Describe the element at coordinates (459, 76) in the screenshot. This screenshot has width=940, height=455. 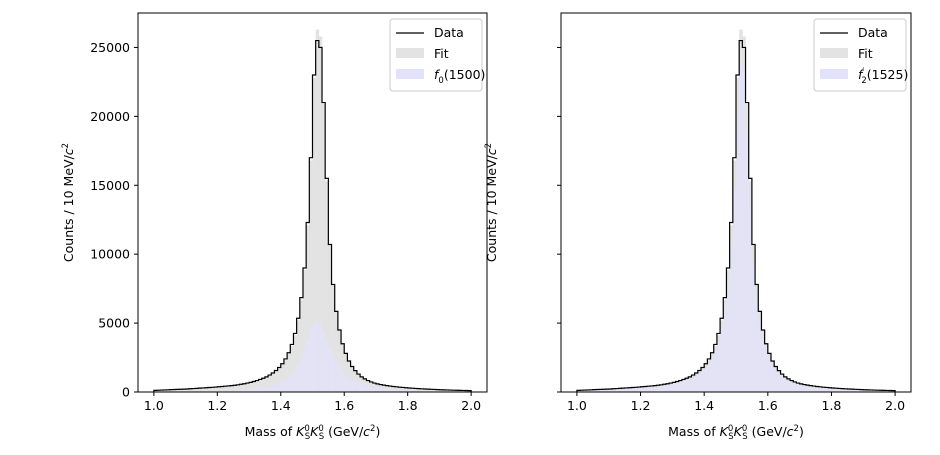
I see `legend-signal-label: f0(1500)` at that location.